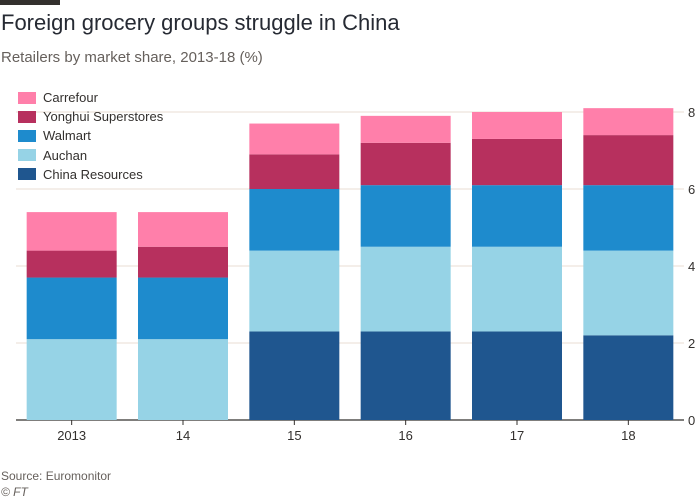  What do you see at coordinates (30, 2) in the screenshot?
I see `top-rule` at bounding box center [30, 2].